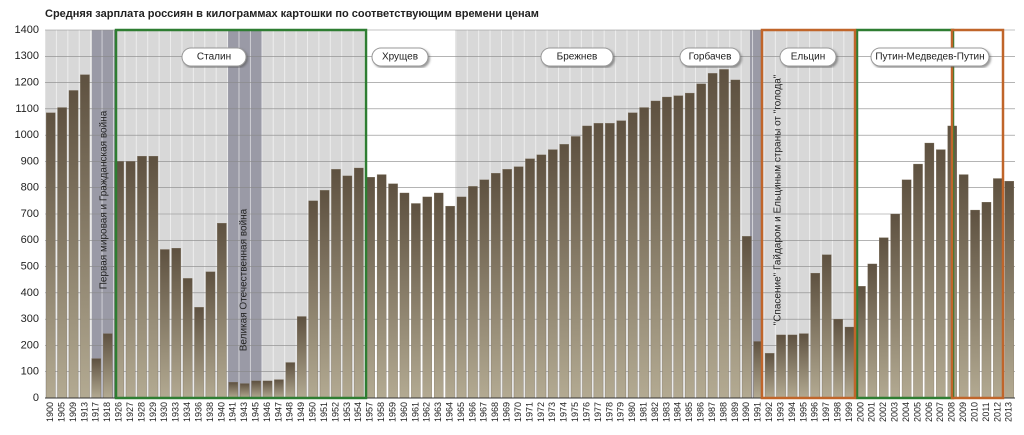 The image size is (1024, 435). What do you see at coordinates (780, 412) in the screenshot?
I see `x-tick-label: 1993` at bounding box center [780, 412].